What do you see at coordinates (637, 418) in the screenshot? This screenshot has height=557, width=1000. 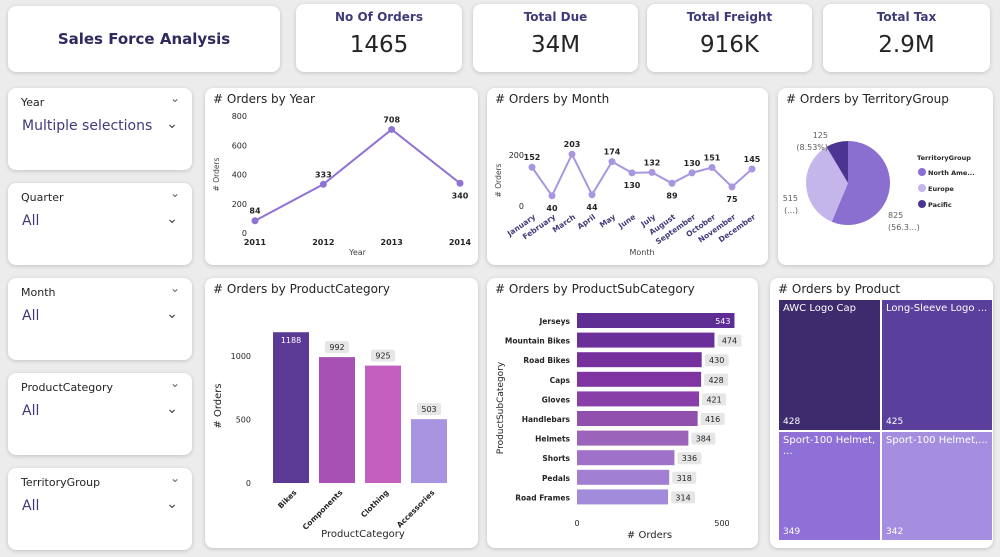 I see `bar-handlebars` at bounding box center [637, 418].